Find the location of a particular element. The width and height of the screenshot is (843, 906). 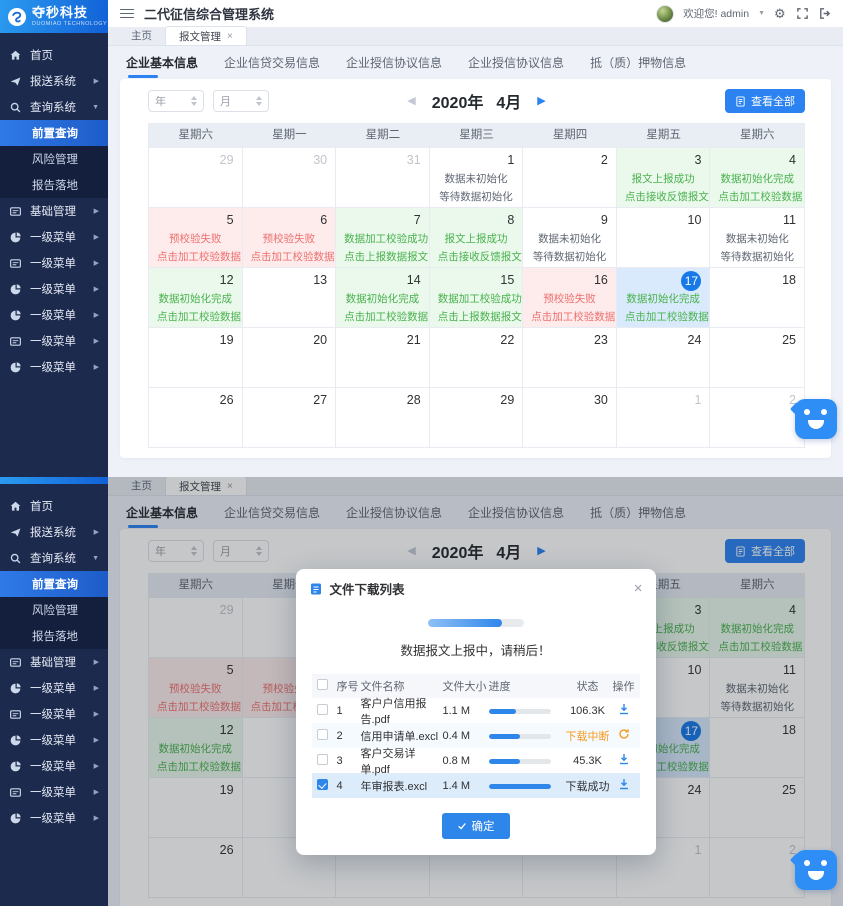

calendar-cell: 18 is located at coordinates (757, 297).